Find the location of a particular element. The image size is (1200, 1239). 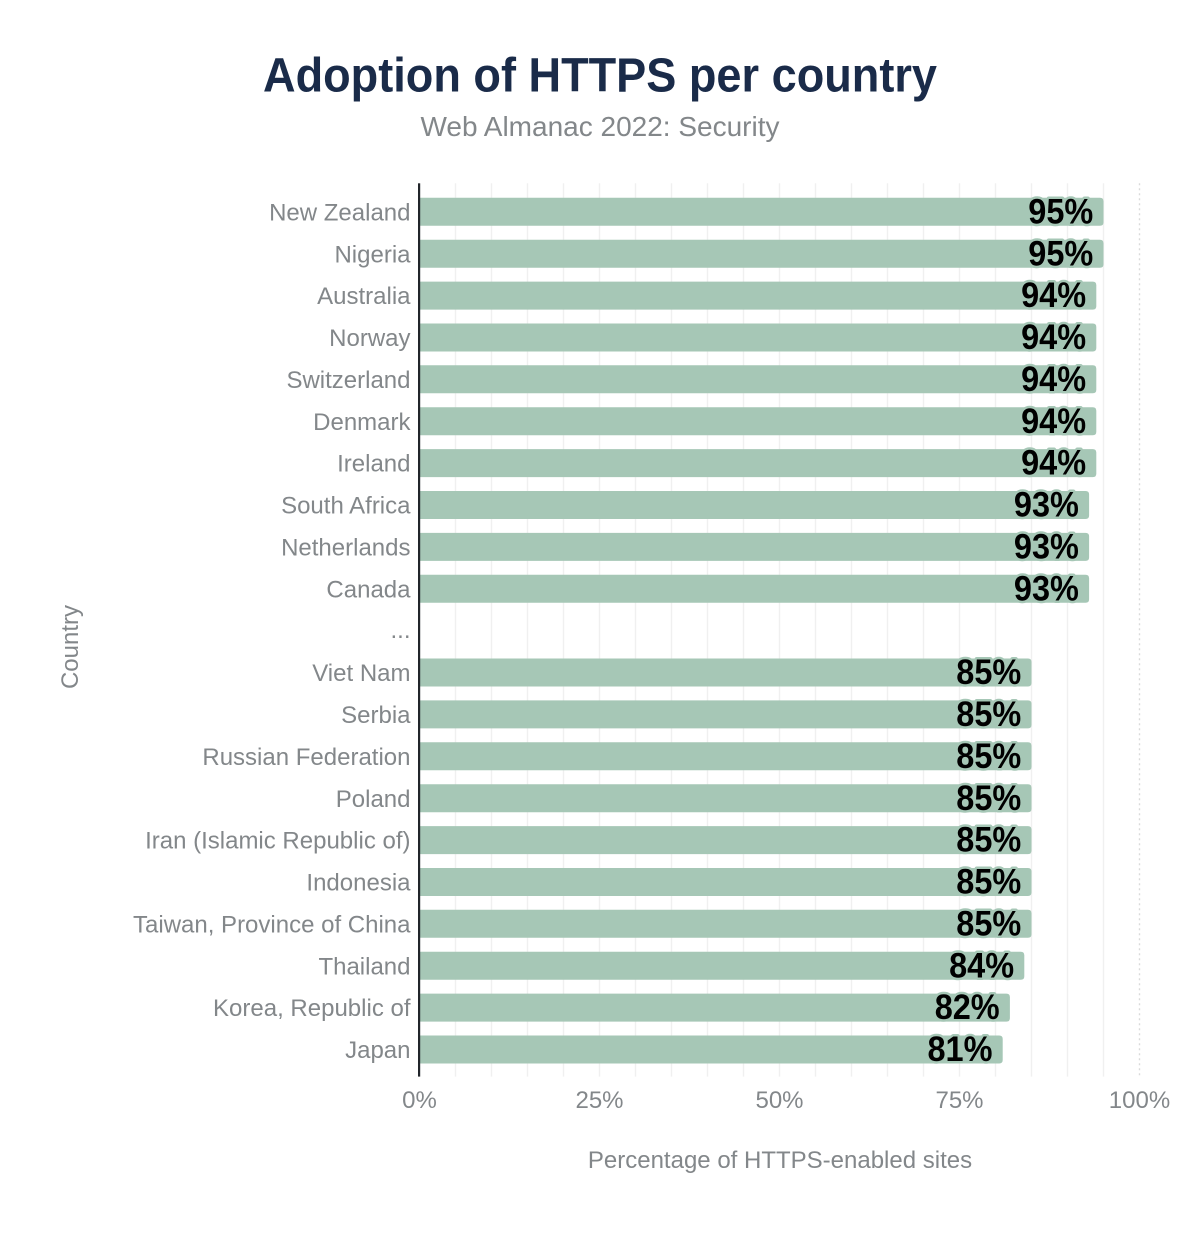

svg-text: Iran (Islamic Republic of) is located at coordinates (277, 841).